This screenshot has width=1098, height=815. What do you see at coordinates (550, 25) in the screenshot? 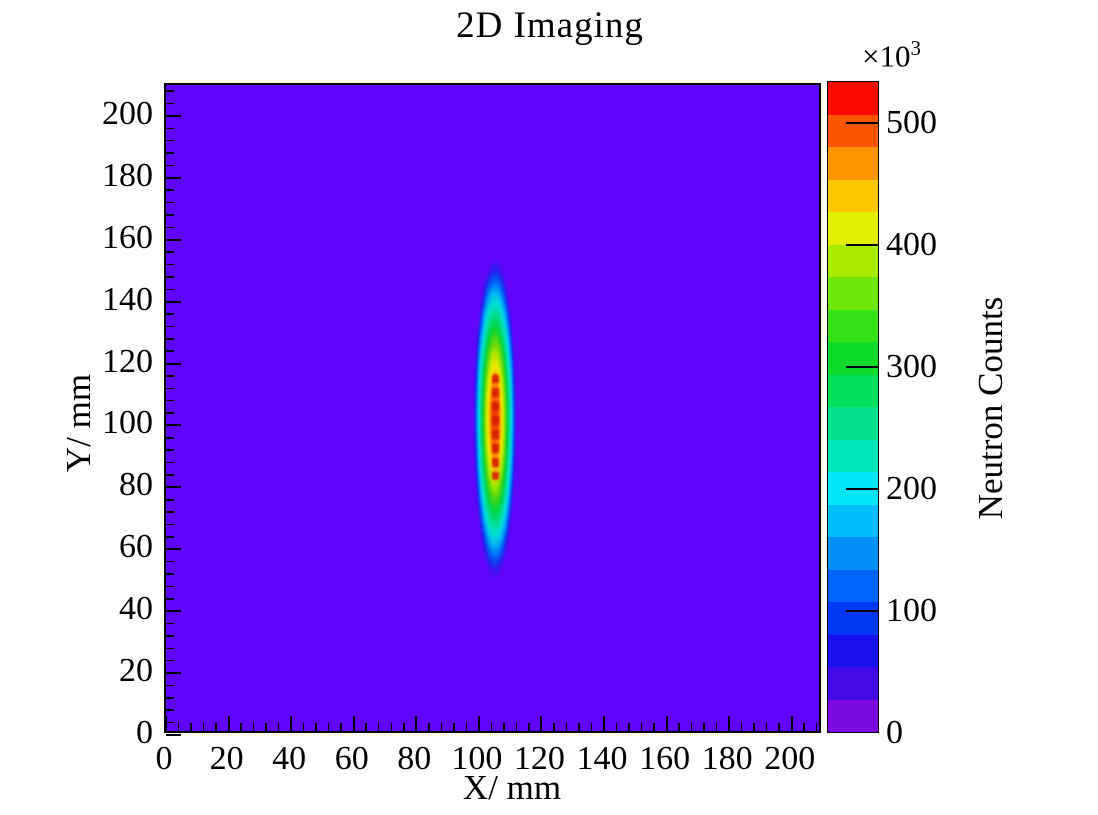
I see `chart-title: 2D Imaging` at bounding box center [550, 25].